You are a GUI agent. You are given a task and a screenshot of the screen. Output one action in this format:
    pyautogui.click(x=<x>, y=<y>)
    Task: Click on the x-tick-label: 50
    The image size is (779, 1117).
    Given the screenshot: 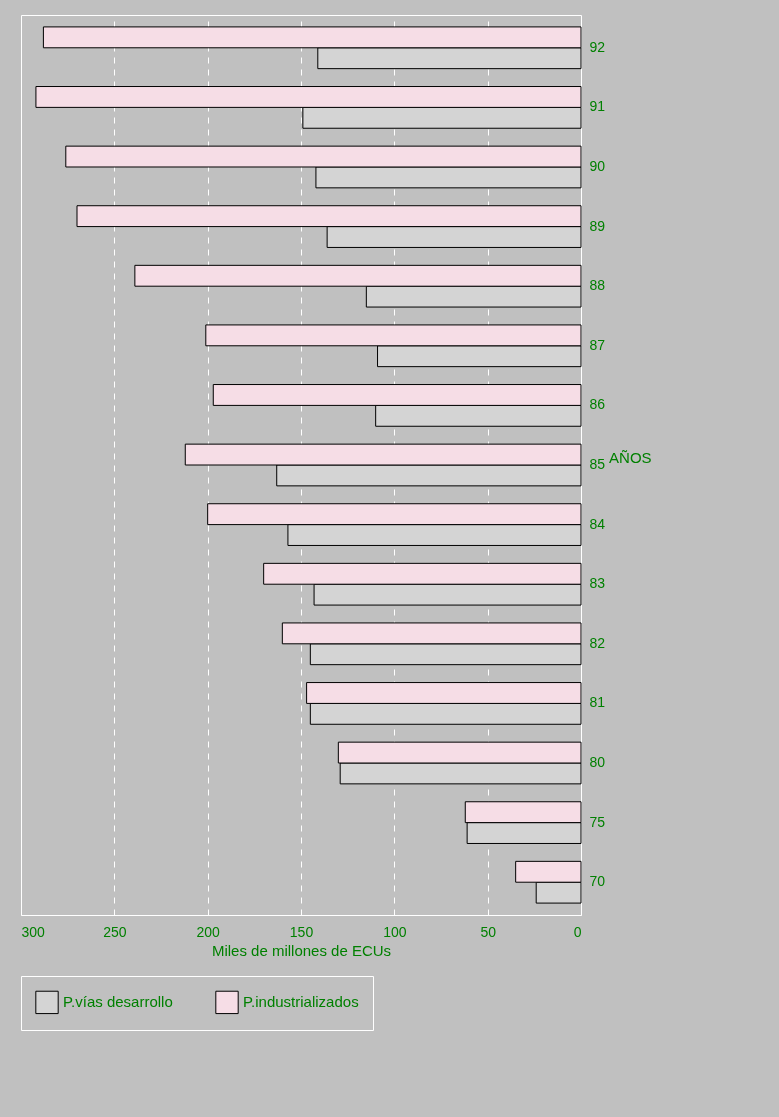 What is the action you would take?
    pyautogui.click(x=488, y=931)
    